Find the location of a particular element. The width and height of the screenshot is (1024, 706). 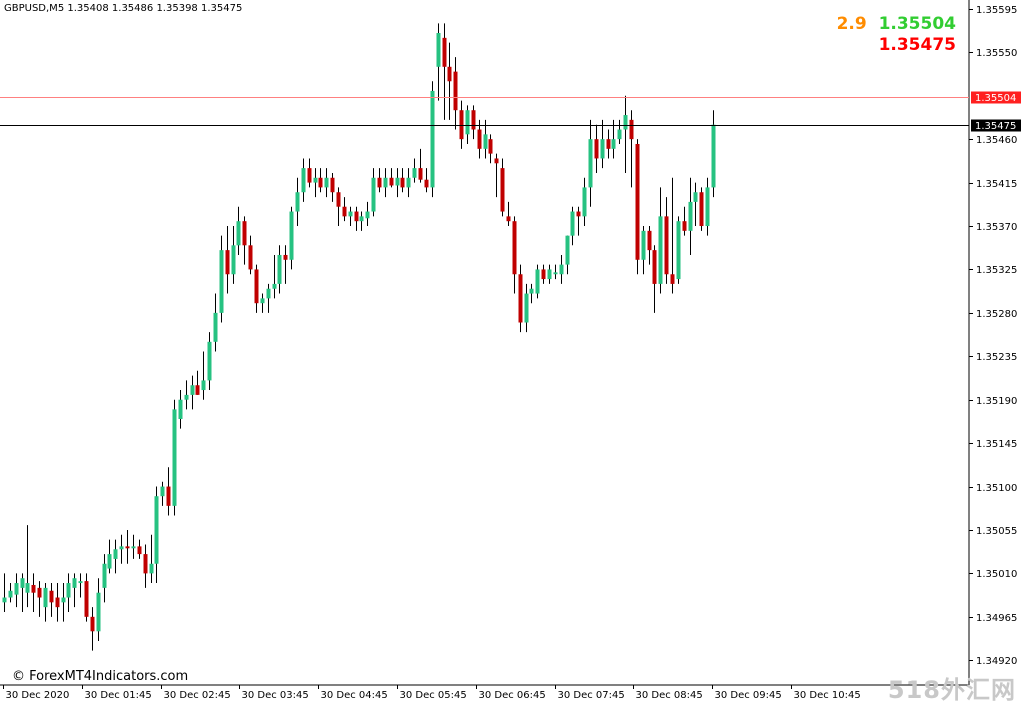

time-tick-label: 30 Dec 04:45 is located at coordinates (354, 695).